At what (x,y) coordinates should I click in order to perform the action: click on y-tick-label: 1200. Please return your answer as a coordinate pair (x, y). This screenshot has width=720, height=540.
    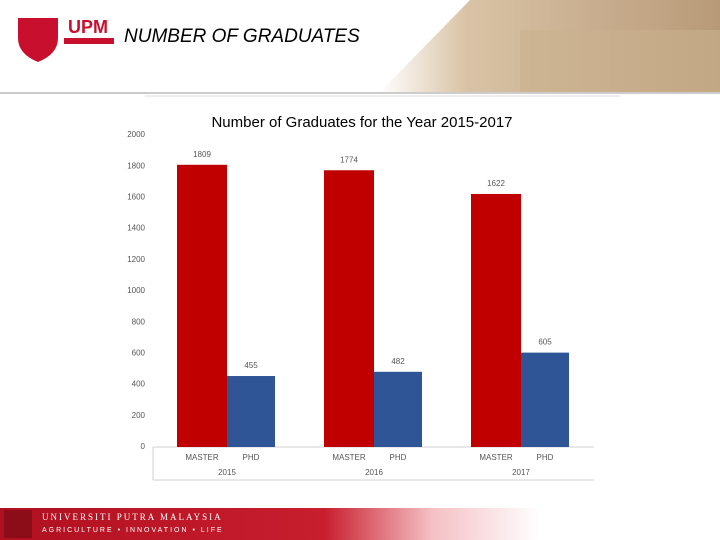
    Looking at the image, I should click on (136, 259).